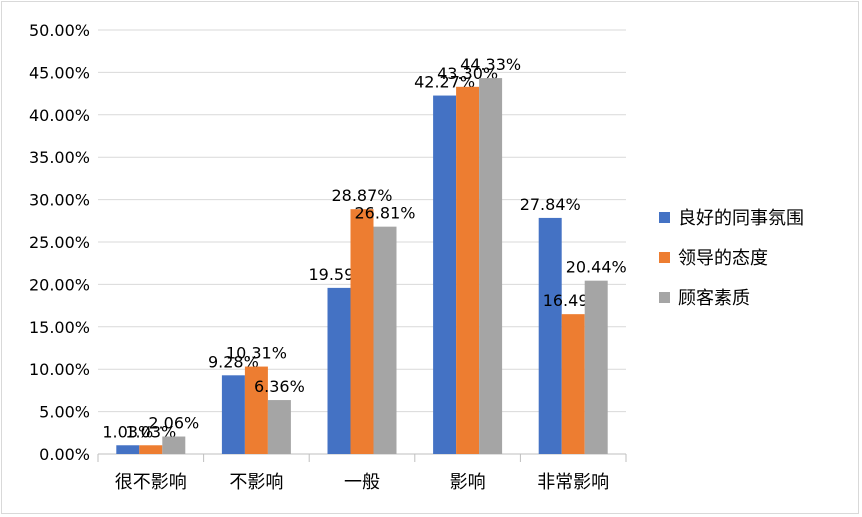 The height and width of the screenshot is (517, 862). What do you see at coordinates (173, 423) in the screenshot?
I see `data-label: 2.06%` at bounding box center [173, 423].